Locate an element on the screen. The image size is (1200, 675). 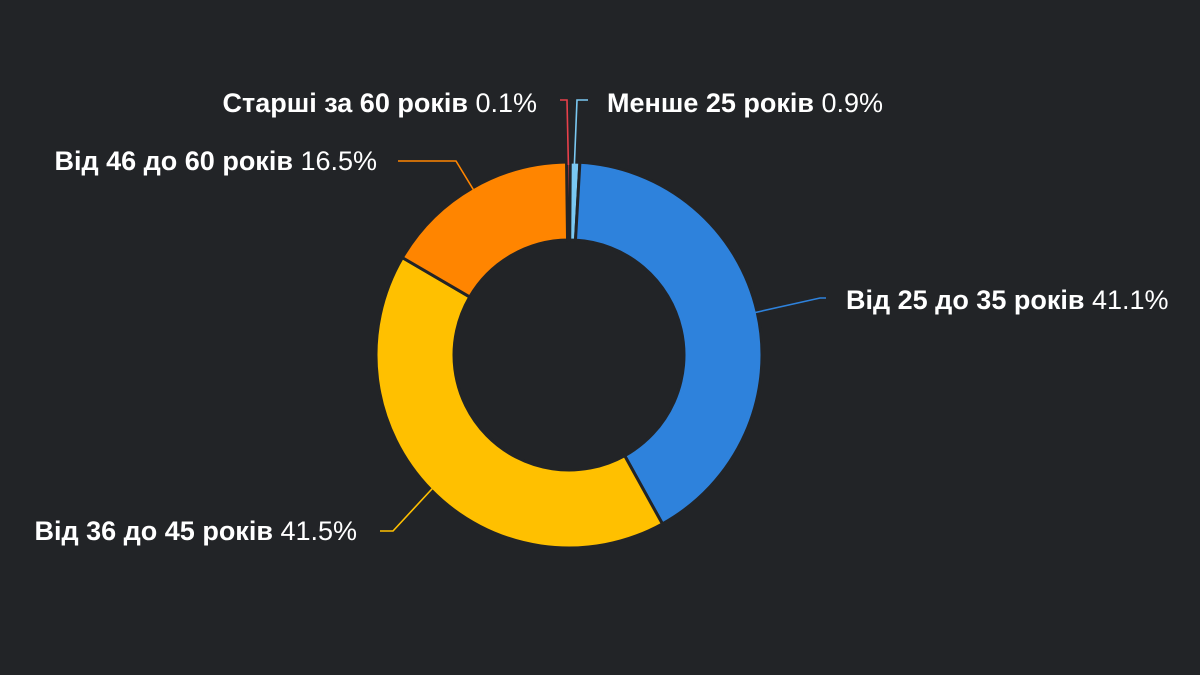
slice-label-name: Менше 25 років is located at coordinates (714, 103).